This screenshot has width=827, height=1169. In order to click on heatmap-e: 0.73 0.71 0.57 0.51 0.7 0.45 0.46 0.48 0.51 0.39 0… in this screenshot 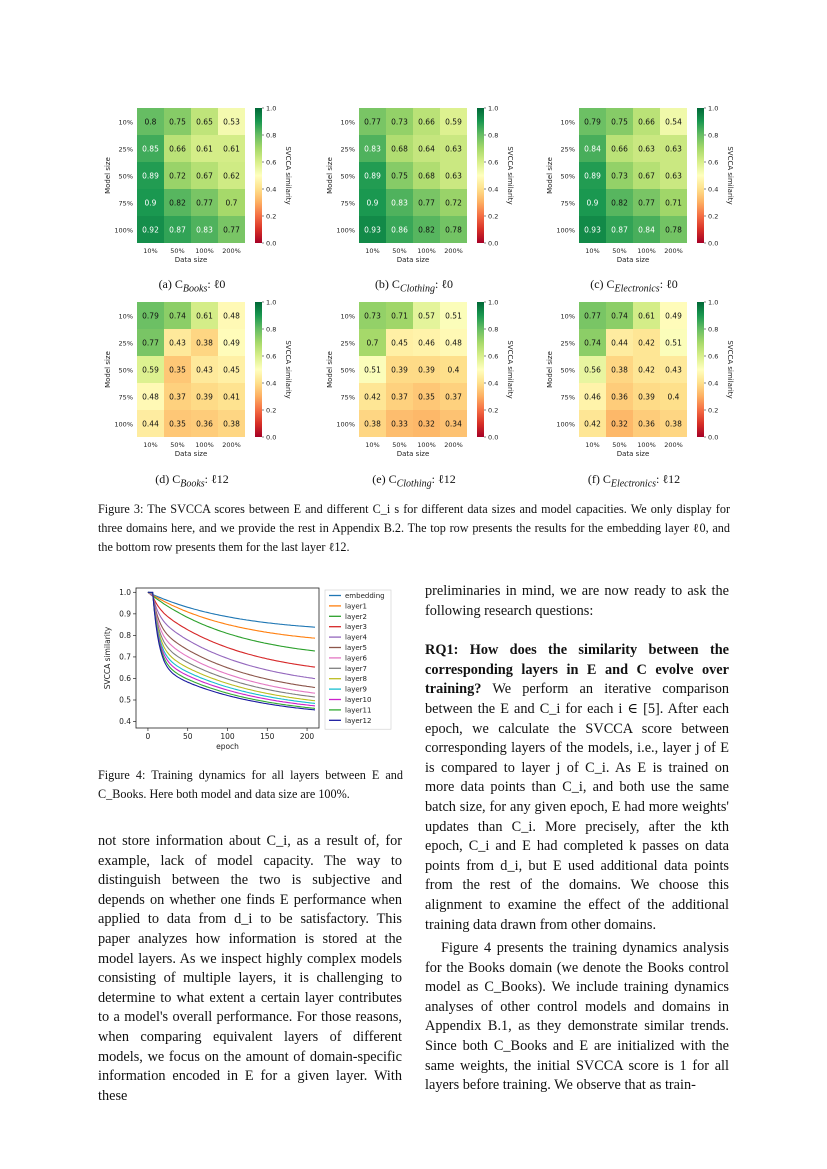, I will do `click(422, 376)`.